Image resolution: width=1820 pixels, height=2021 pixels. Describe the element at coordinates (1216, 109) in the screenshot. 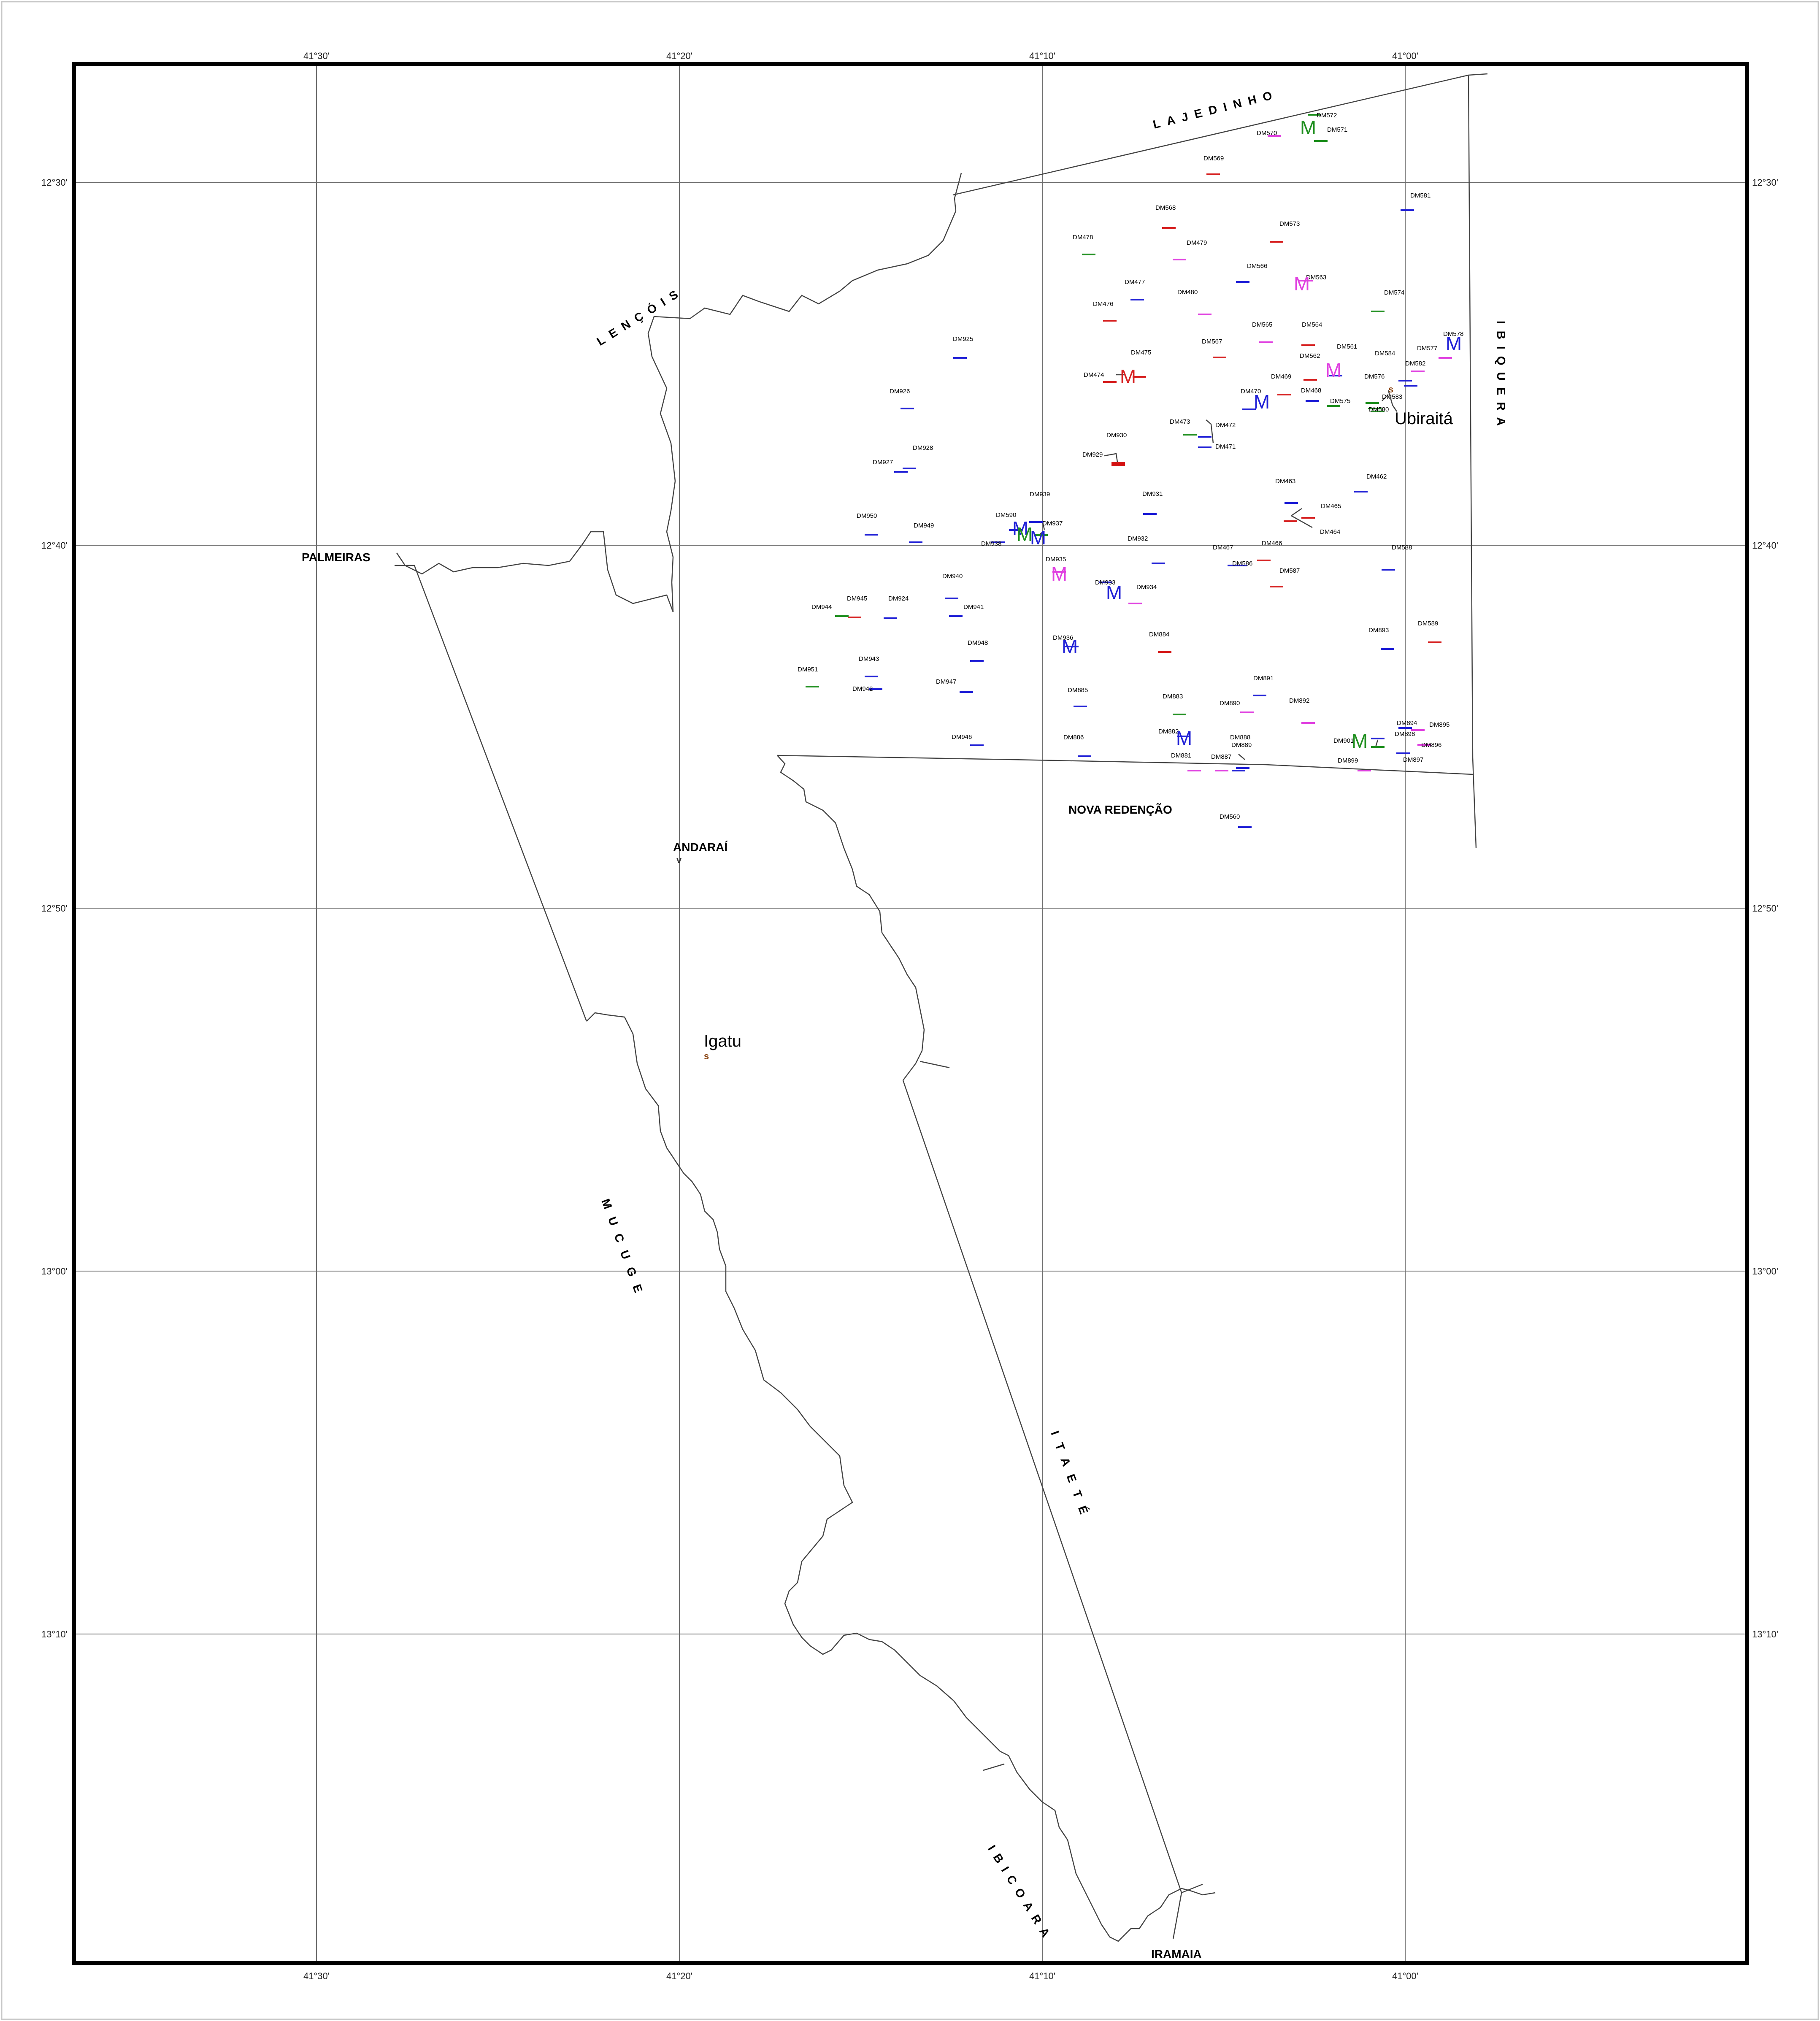

I see `label-lajedinho: LAJEDINHO` at that location.